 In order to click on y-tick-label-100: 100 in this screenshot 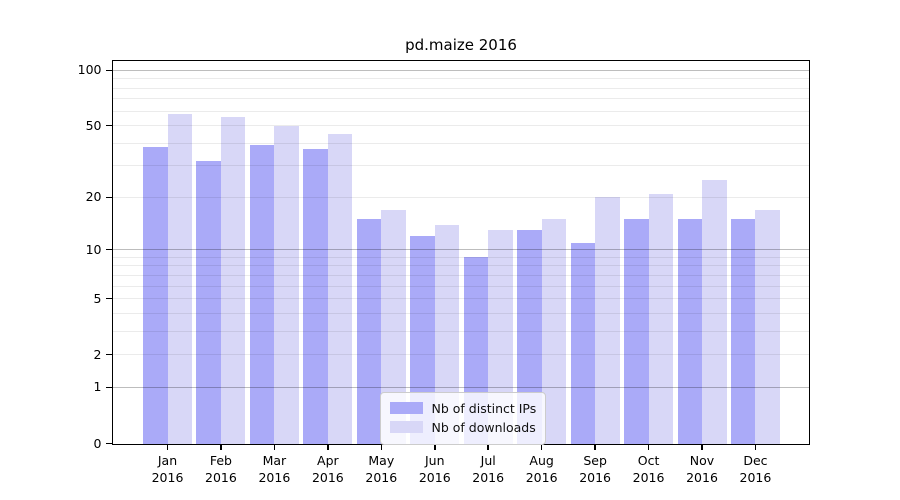, I will do `click(89, 70)`.